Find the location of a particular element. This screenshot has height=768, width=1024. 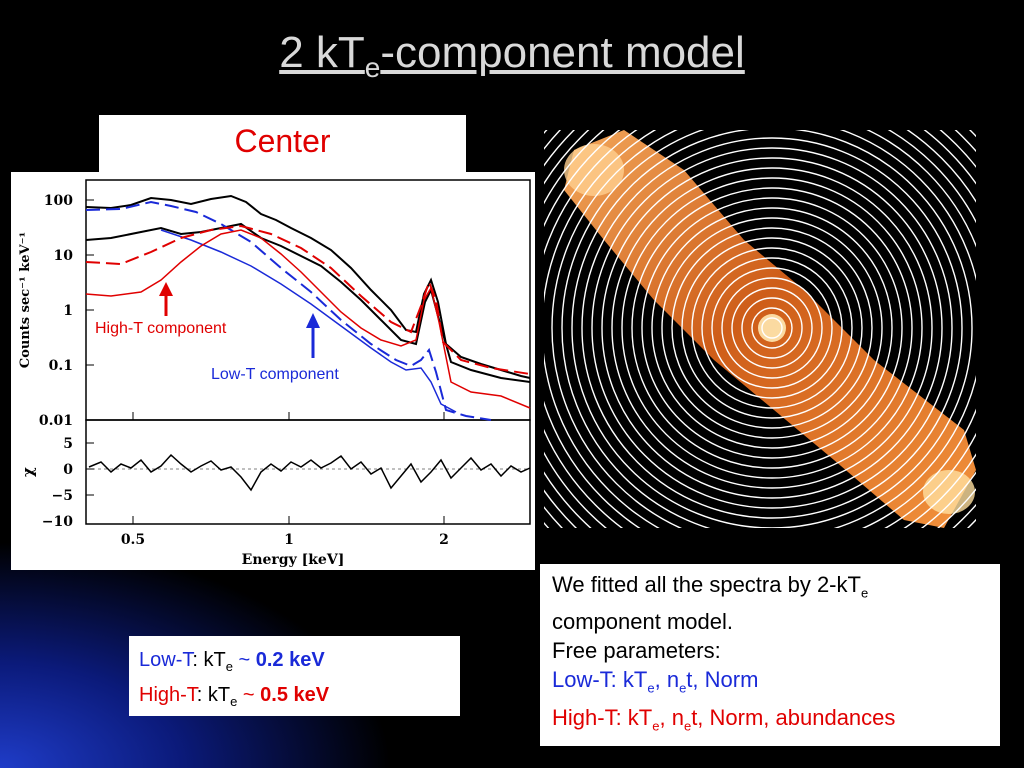

y-tick-0.01: 0.01 is located at coordinates (56, 421).